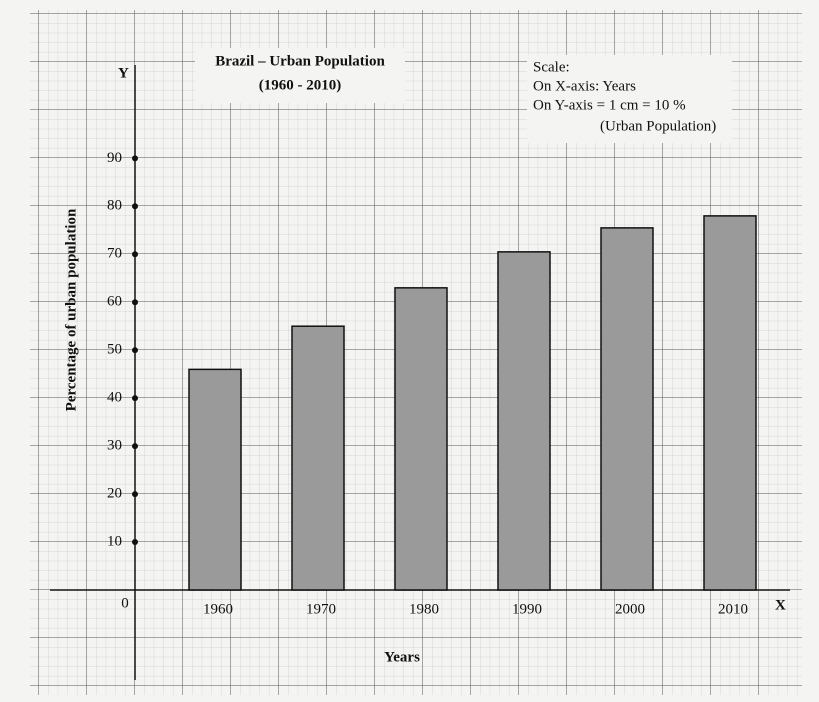 The image size is (819, 702). What do you see at coordinates (114, 398) in the screenshot?
I see `y-tick-label: 40` at bounding box center [114, 398].